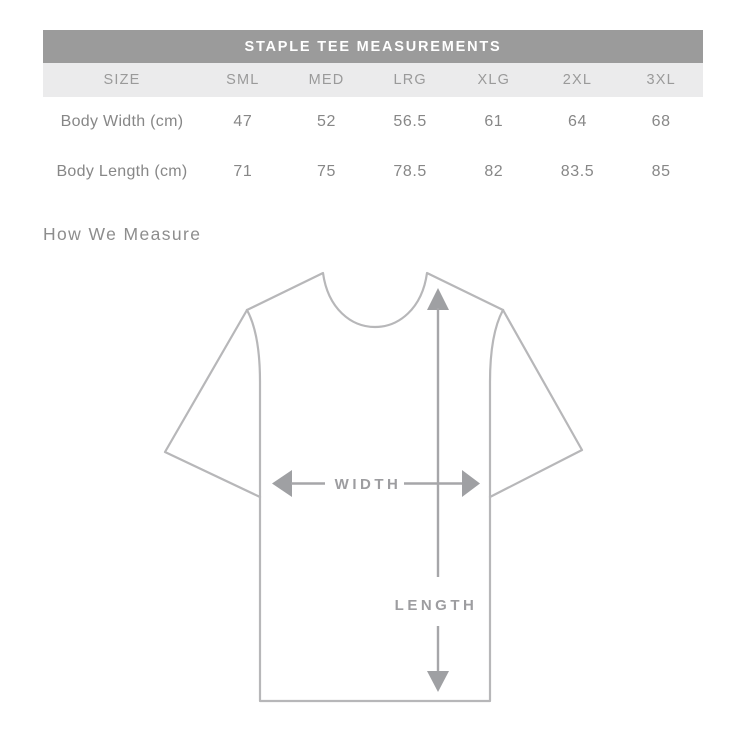  What do you see at coordinates (438, 681) in the screenshot?
I see `length-arrow-down-icon` at bounding box center [438, 681].